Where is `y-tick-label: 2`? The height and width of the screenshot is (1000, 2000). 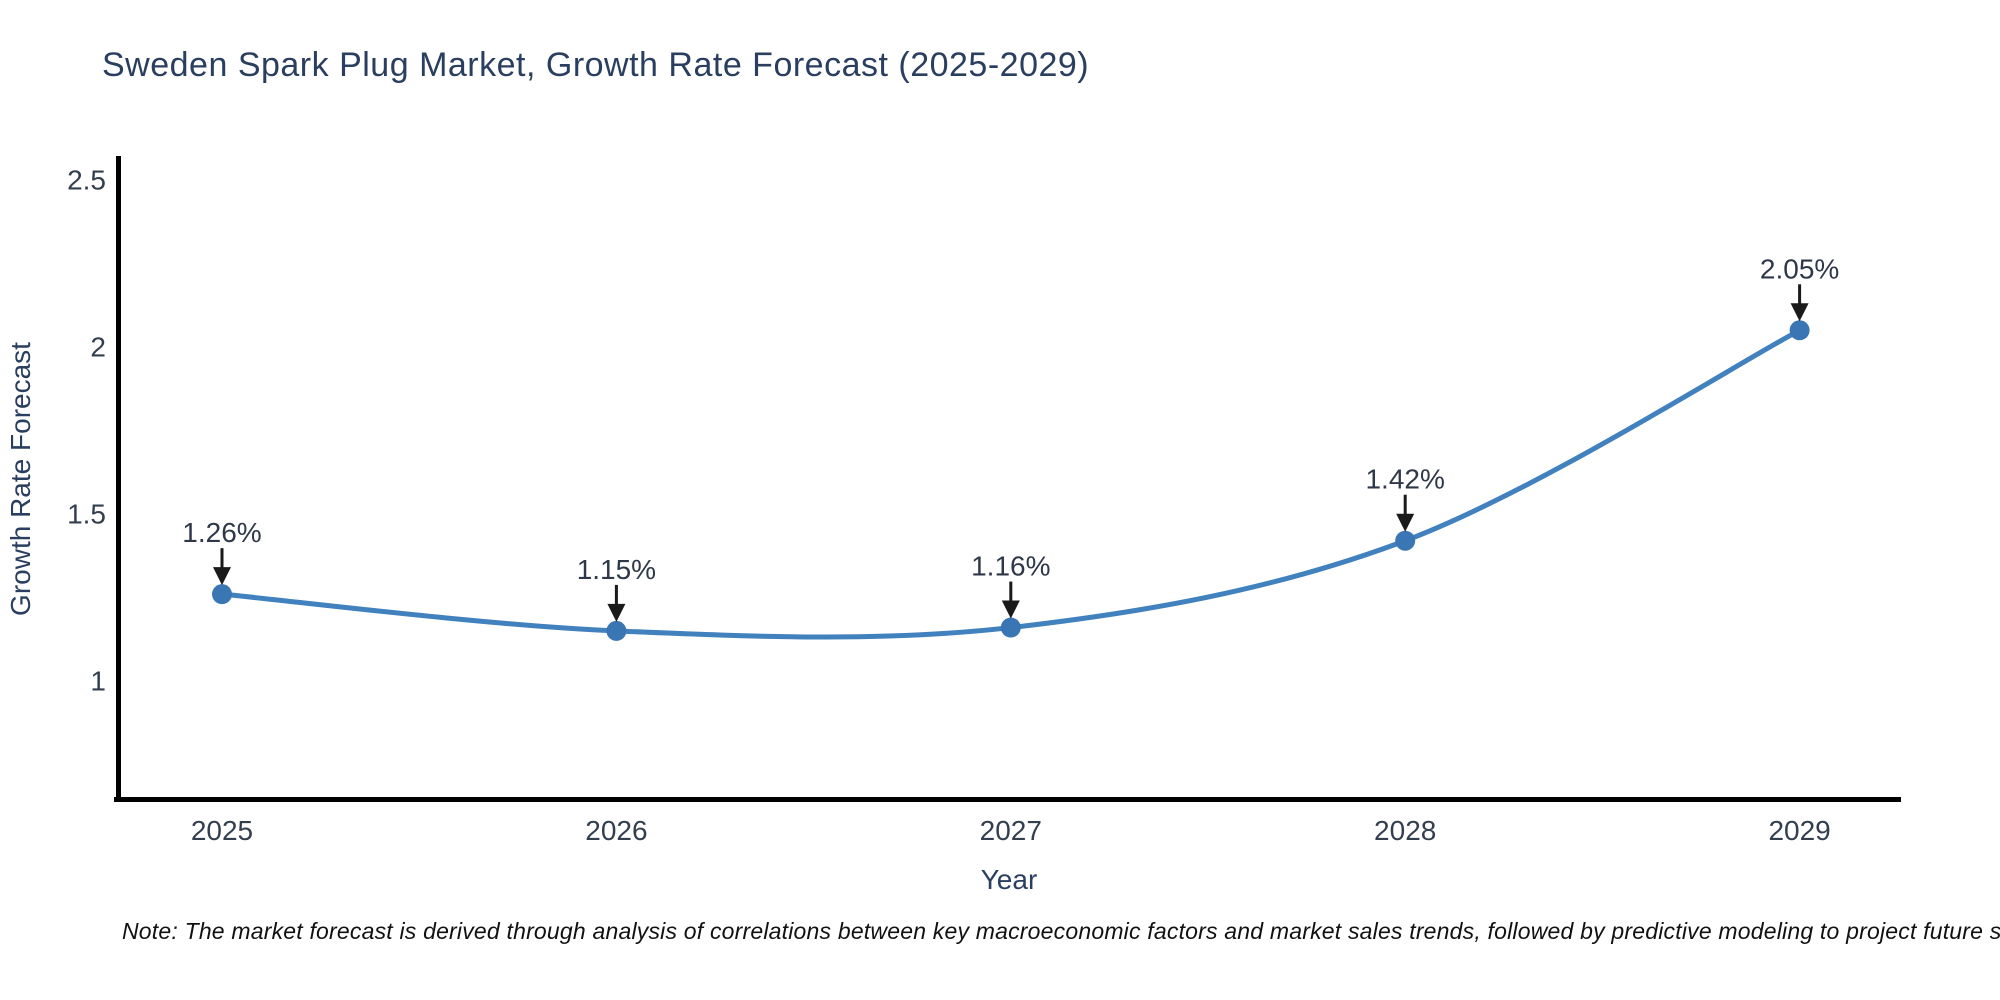 y-tick-label: 2 is located at coordinates (98, 347).